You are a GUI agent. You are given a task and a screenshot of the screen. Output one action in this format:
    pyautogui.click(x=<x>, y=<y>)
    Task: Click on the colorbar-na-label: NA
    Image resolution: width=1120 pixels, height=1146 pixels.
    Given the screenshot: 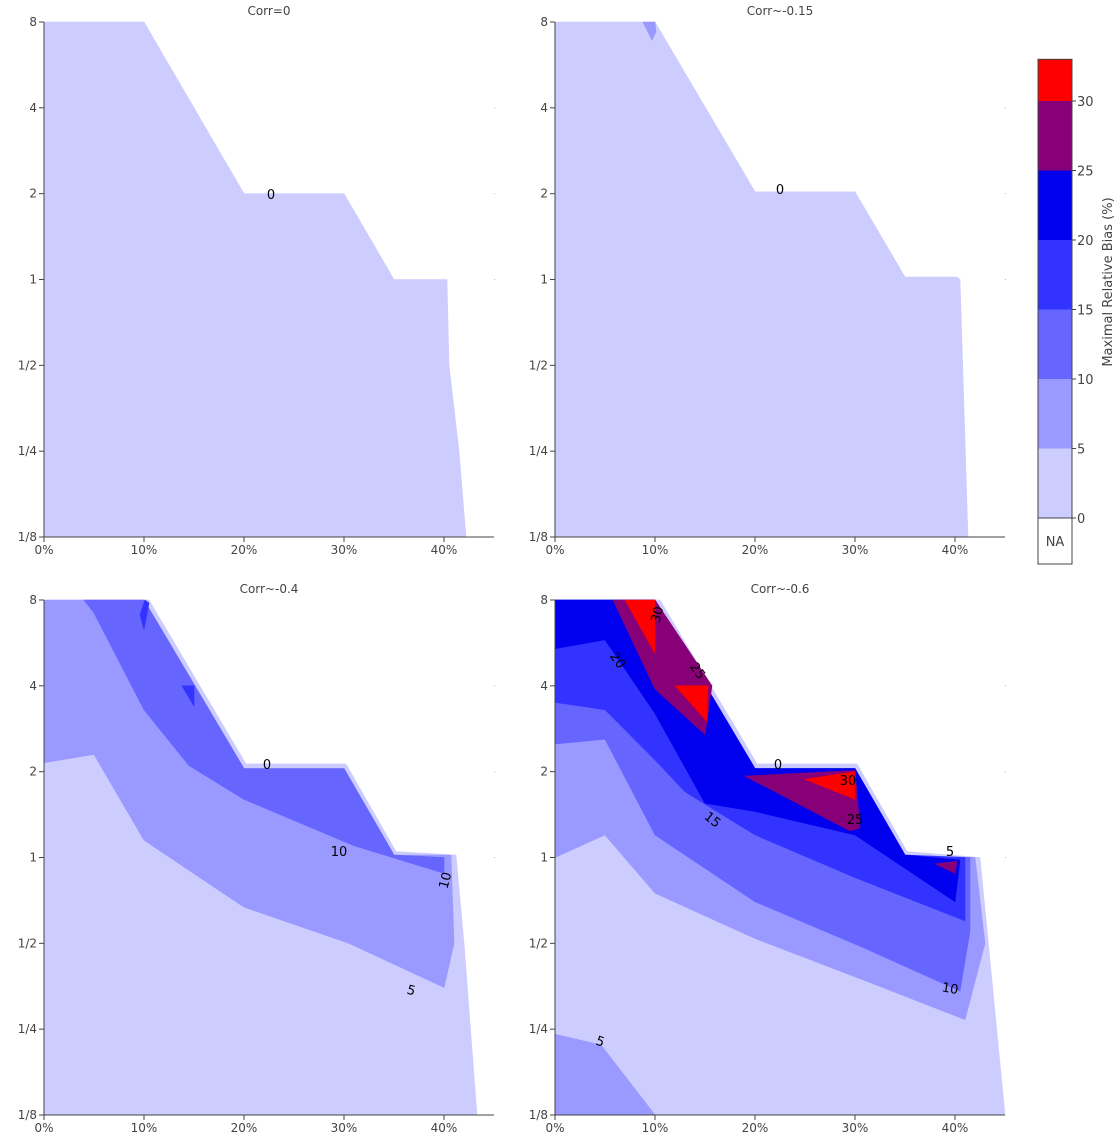 What is the action you would take?
    pyautogui.click(x=1055, y=542)
    